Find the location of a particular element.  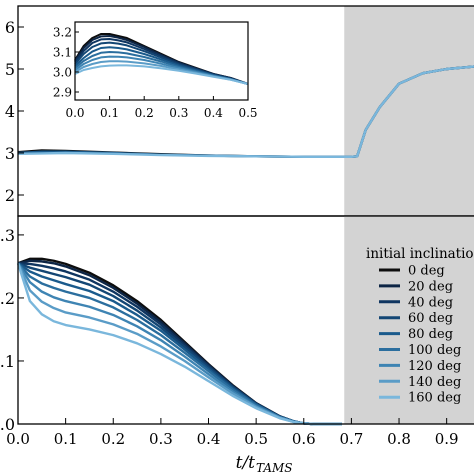

inset-ytick-label: 3.0 is located at coordinates (62, 73).